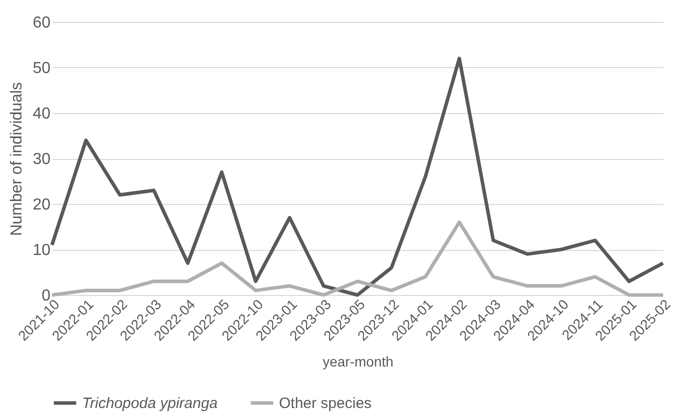 This screenshot has width=691, height=419. Describe the element at coordinates (41, 68) in the screenshot. I see `y-tick-label: 50` at that location.